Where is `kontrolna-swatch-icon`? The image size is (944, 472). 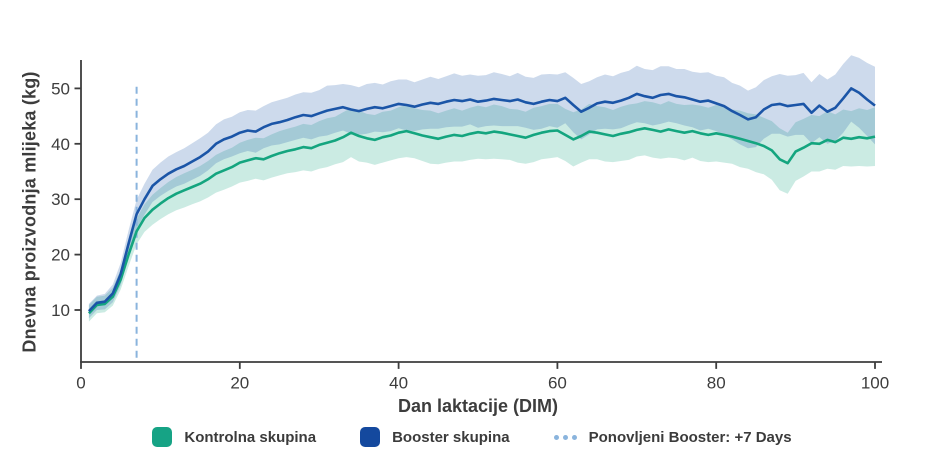
kontrolna-swatch-icon is located at coordinates (162, 437).